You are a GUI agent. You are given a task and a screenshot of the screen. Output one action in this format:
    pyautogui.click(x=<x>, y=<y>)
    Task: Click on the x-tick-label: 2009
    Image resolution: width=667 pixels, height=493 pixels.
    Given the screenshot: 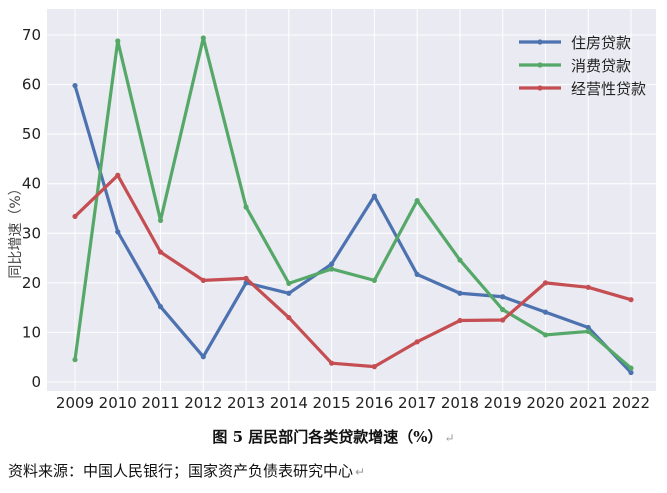 What is the action you would take?
    pyautogui.click(x=75, y=403)
    